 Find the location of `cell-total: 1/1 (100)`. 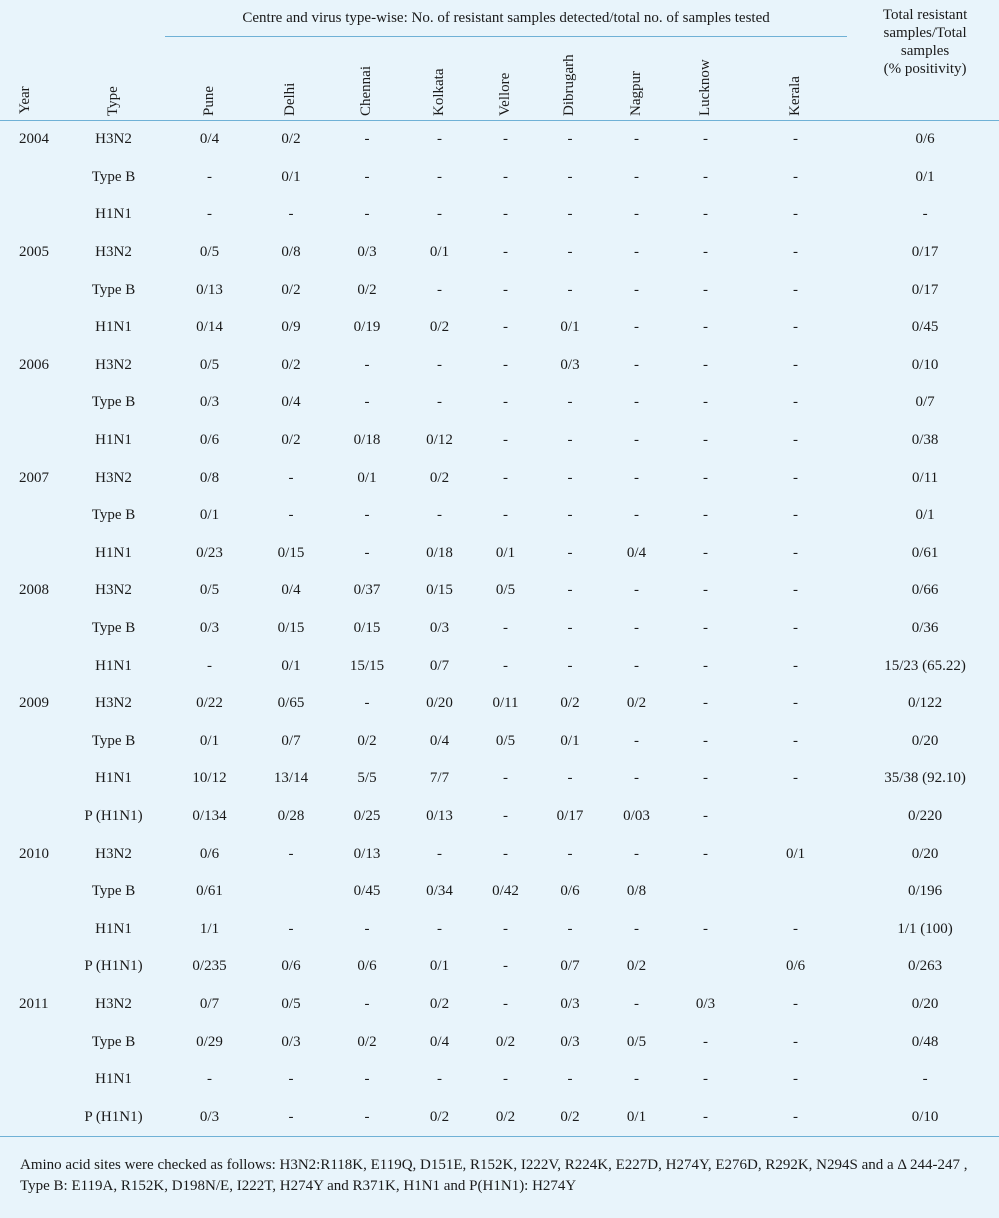

cell-total: 1/1 (100) is located at coordinates (925, 928).